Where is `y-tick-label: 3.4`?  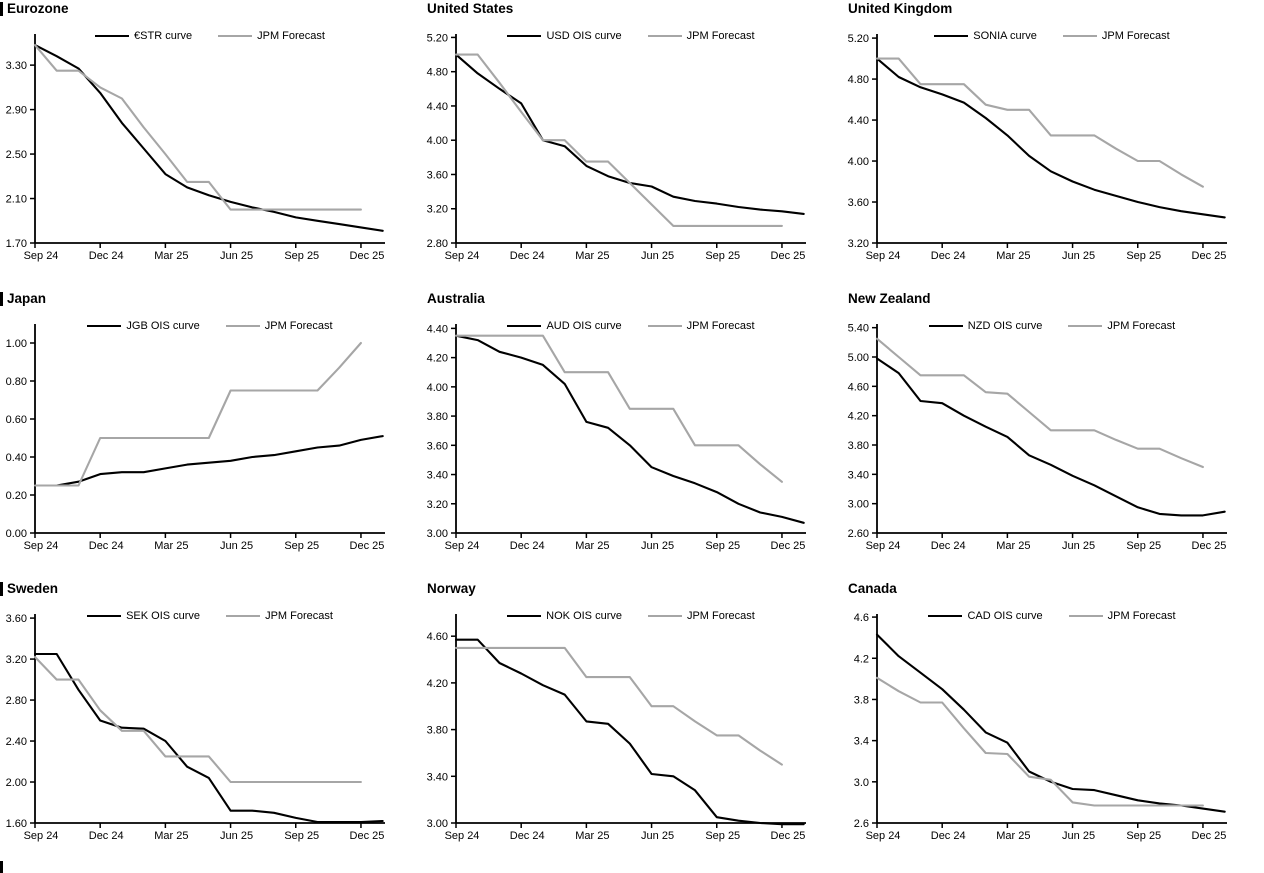
y-tick-label: 3.4 is located at coordinates (861, 742).